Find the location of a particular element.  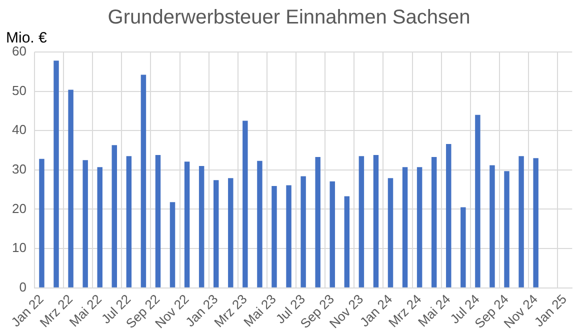

y-tick-label: 10 is located at coordinates (19, 248).